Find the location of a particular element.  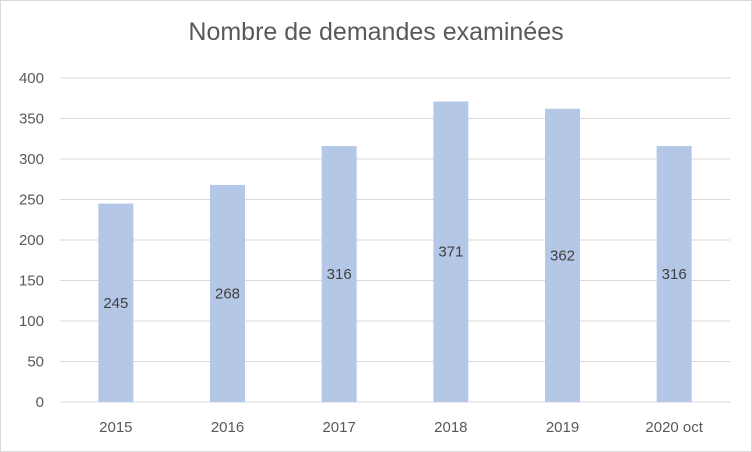

x-tick-label: 2018 is located at coordinates (450, 427).